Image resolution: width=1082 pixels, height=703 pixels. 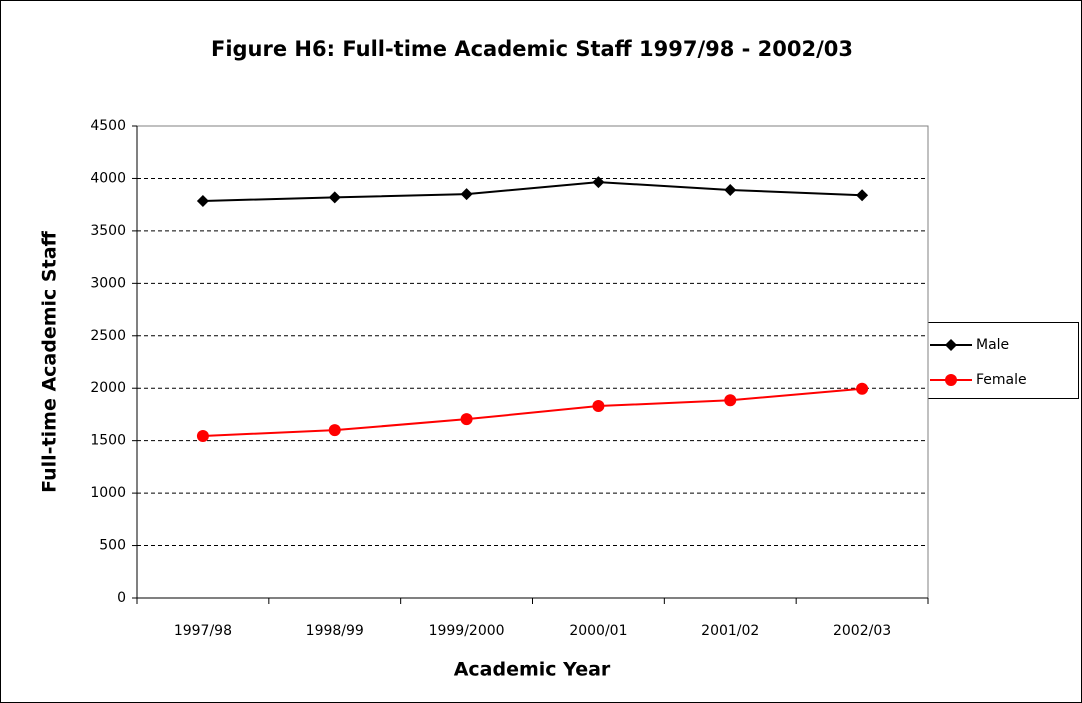 What do you see at coordinates (992, 345) in the screenshot?
I see `legend-label: Male` at bounding box center [992, 345].